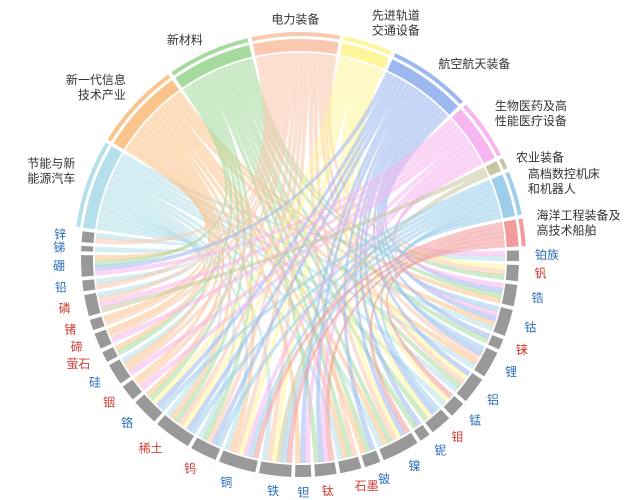 The height and width of the screenshot is (500, 641). Describe the element at coordinates (185, 39) in the screenshot. I see `sector-label: 新材料` at that location.